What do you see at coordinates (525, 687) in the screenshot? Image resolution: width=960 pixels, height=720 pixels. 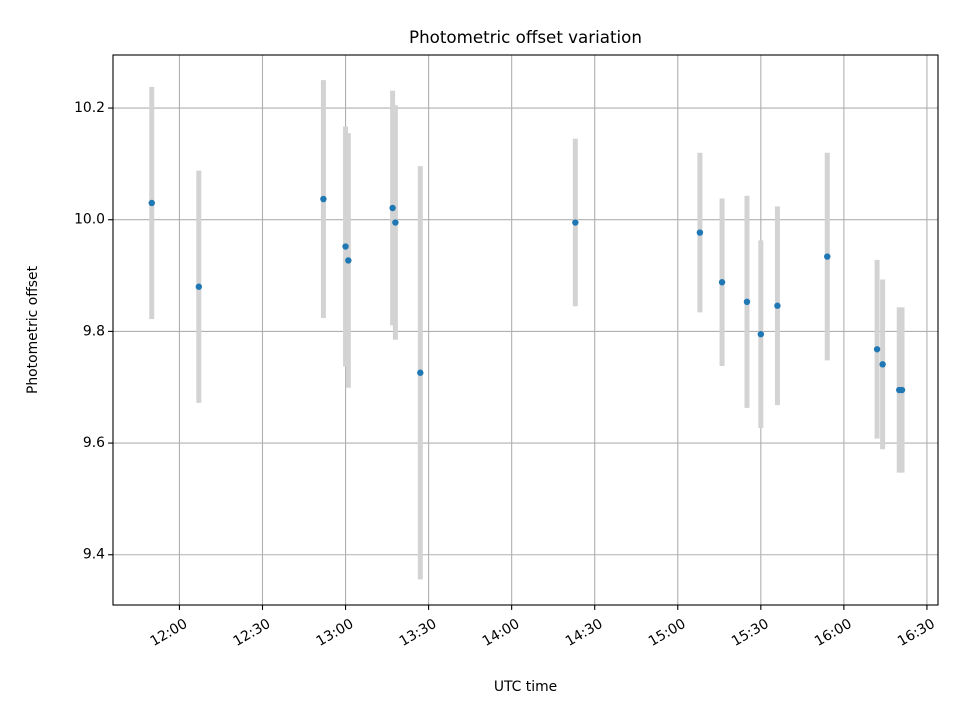 I see `x-axis-label: UTC time` at bounding box center [525, 687].